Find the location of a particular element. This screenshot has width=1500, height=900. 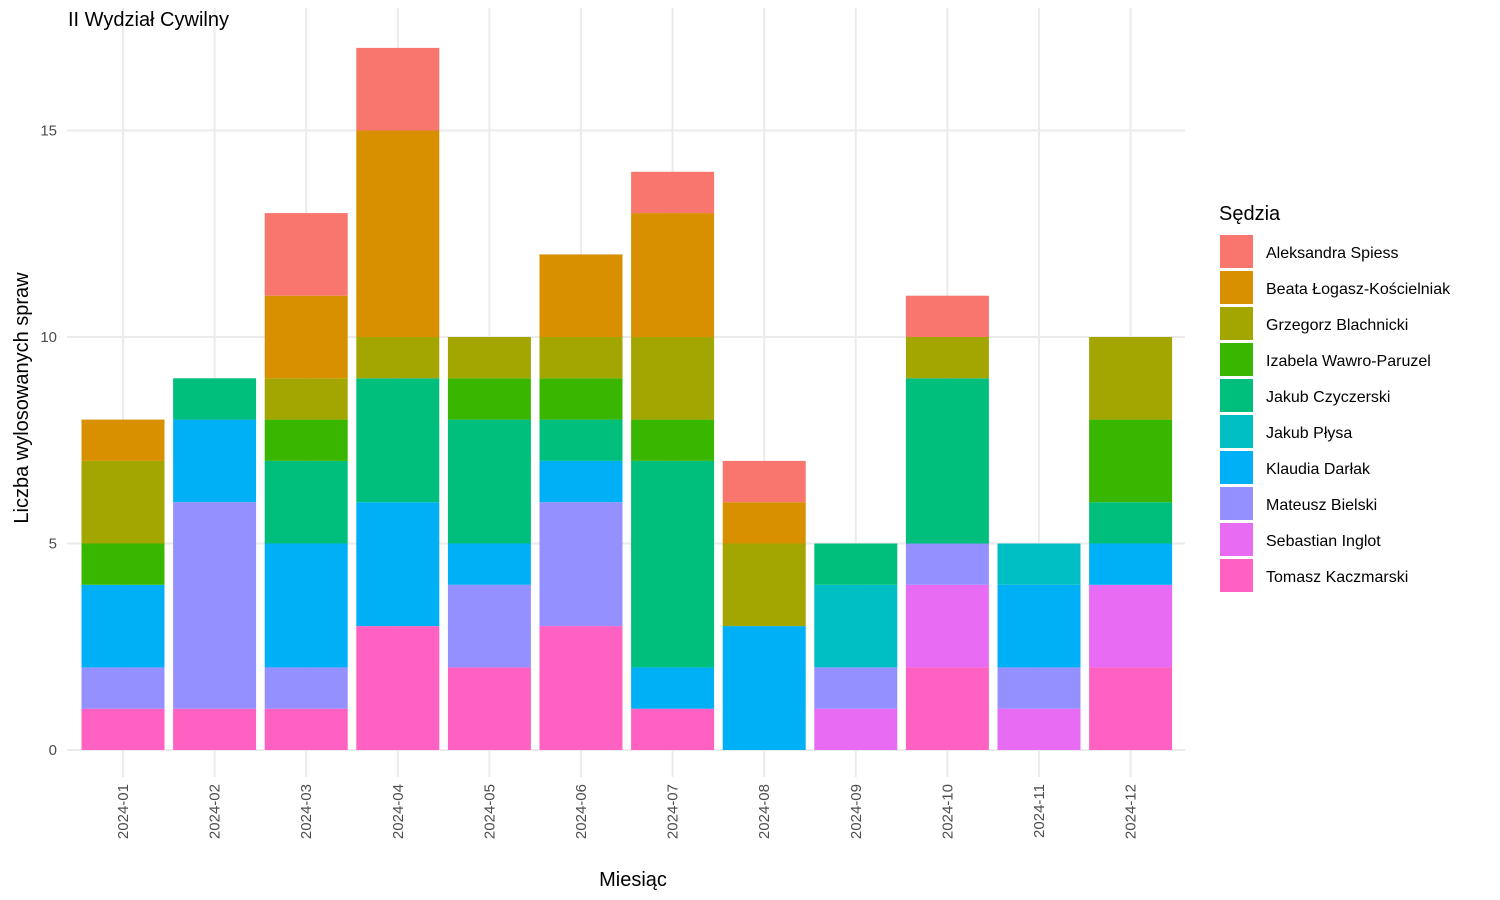

legend-label: Izabela Wawro-Paruzel is located at coordinates (1348, 361).